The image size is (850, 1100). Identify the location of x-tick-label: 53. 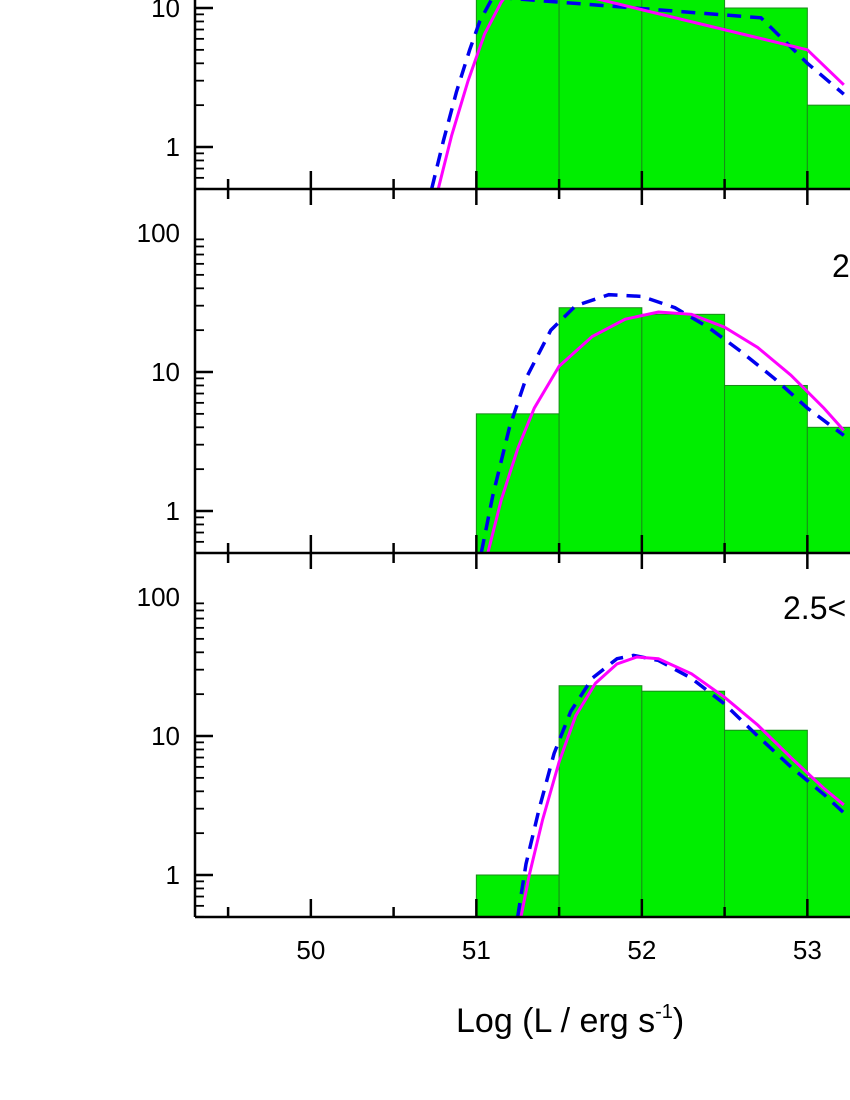
(807, 950).